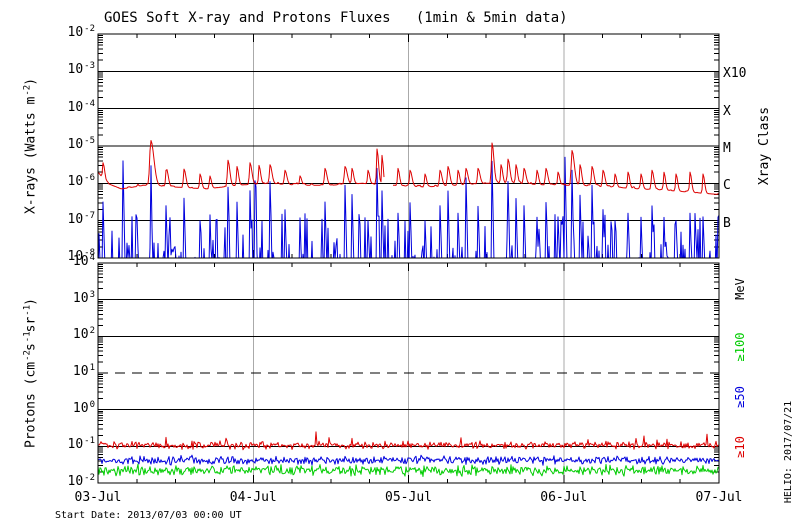 This screenshot has width=800, height=530. What do you see at coordinates (735, 74) in the screenshot?
I see `xray-class-label-x10: X10` at bounding box center [735, 74].